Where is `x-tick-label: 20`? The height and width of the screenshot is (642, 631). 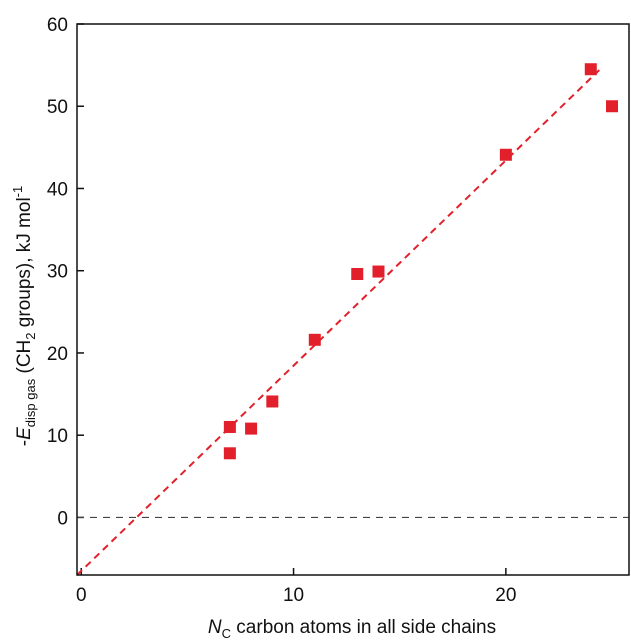
x-tick-label: 20 is located at coordinates (505, 595).